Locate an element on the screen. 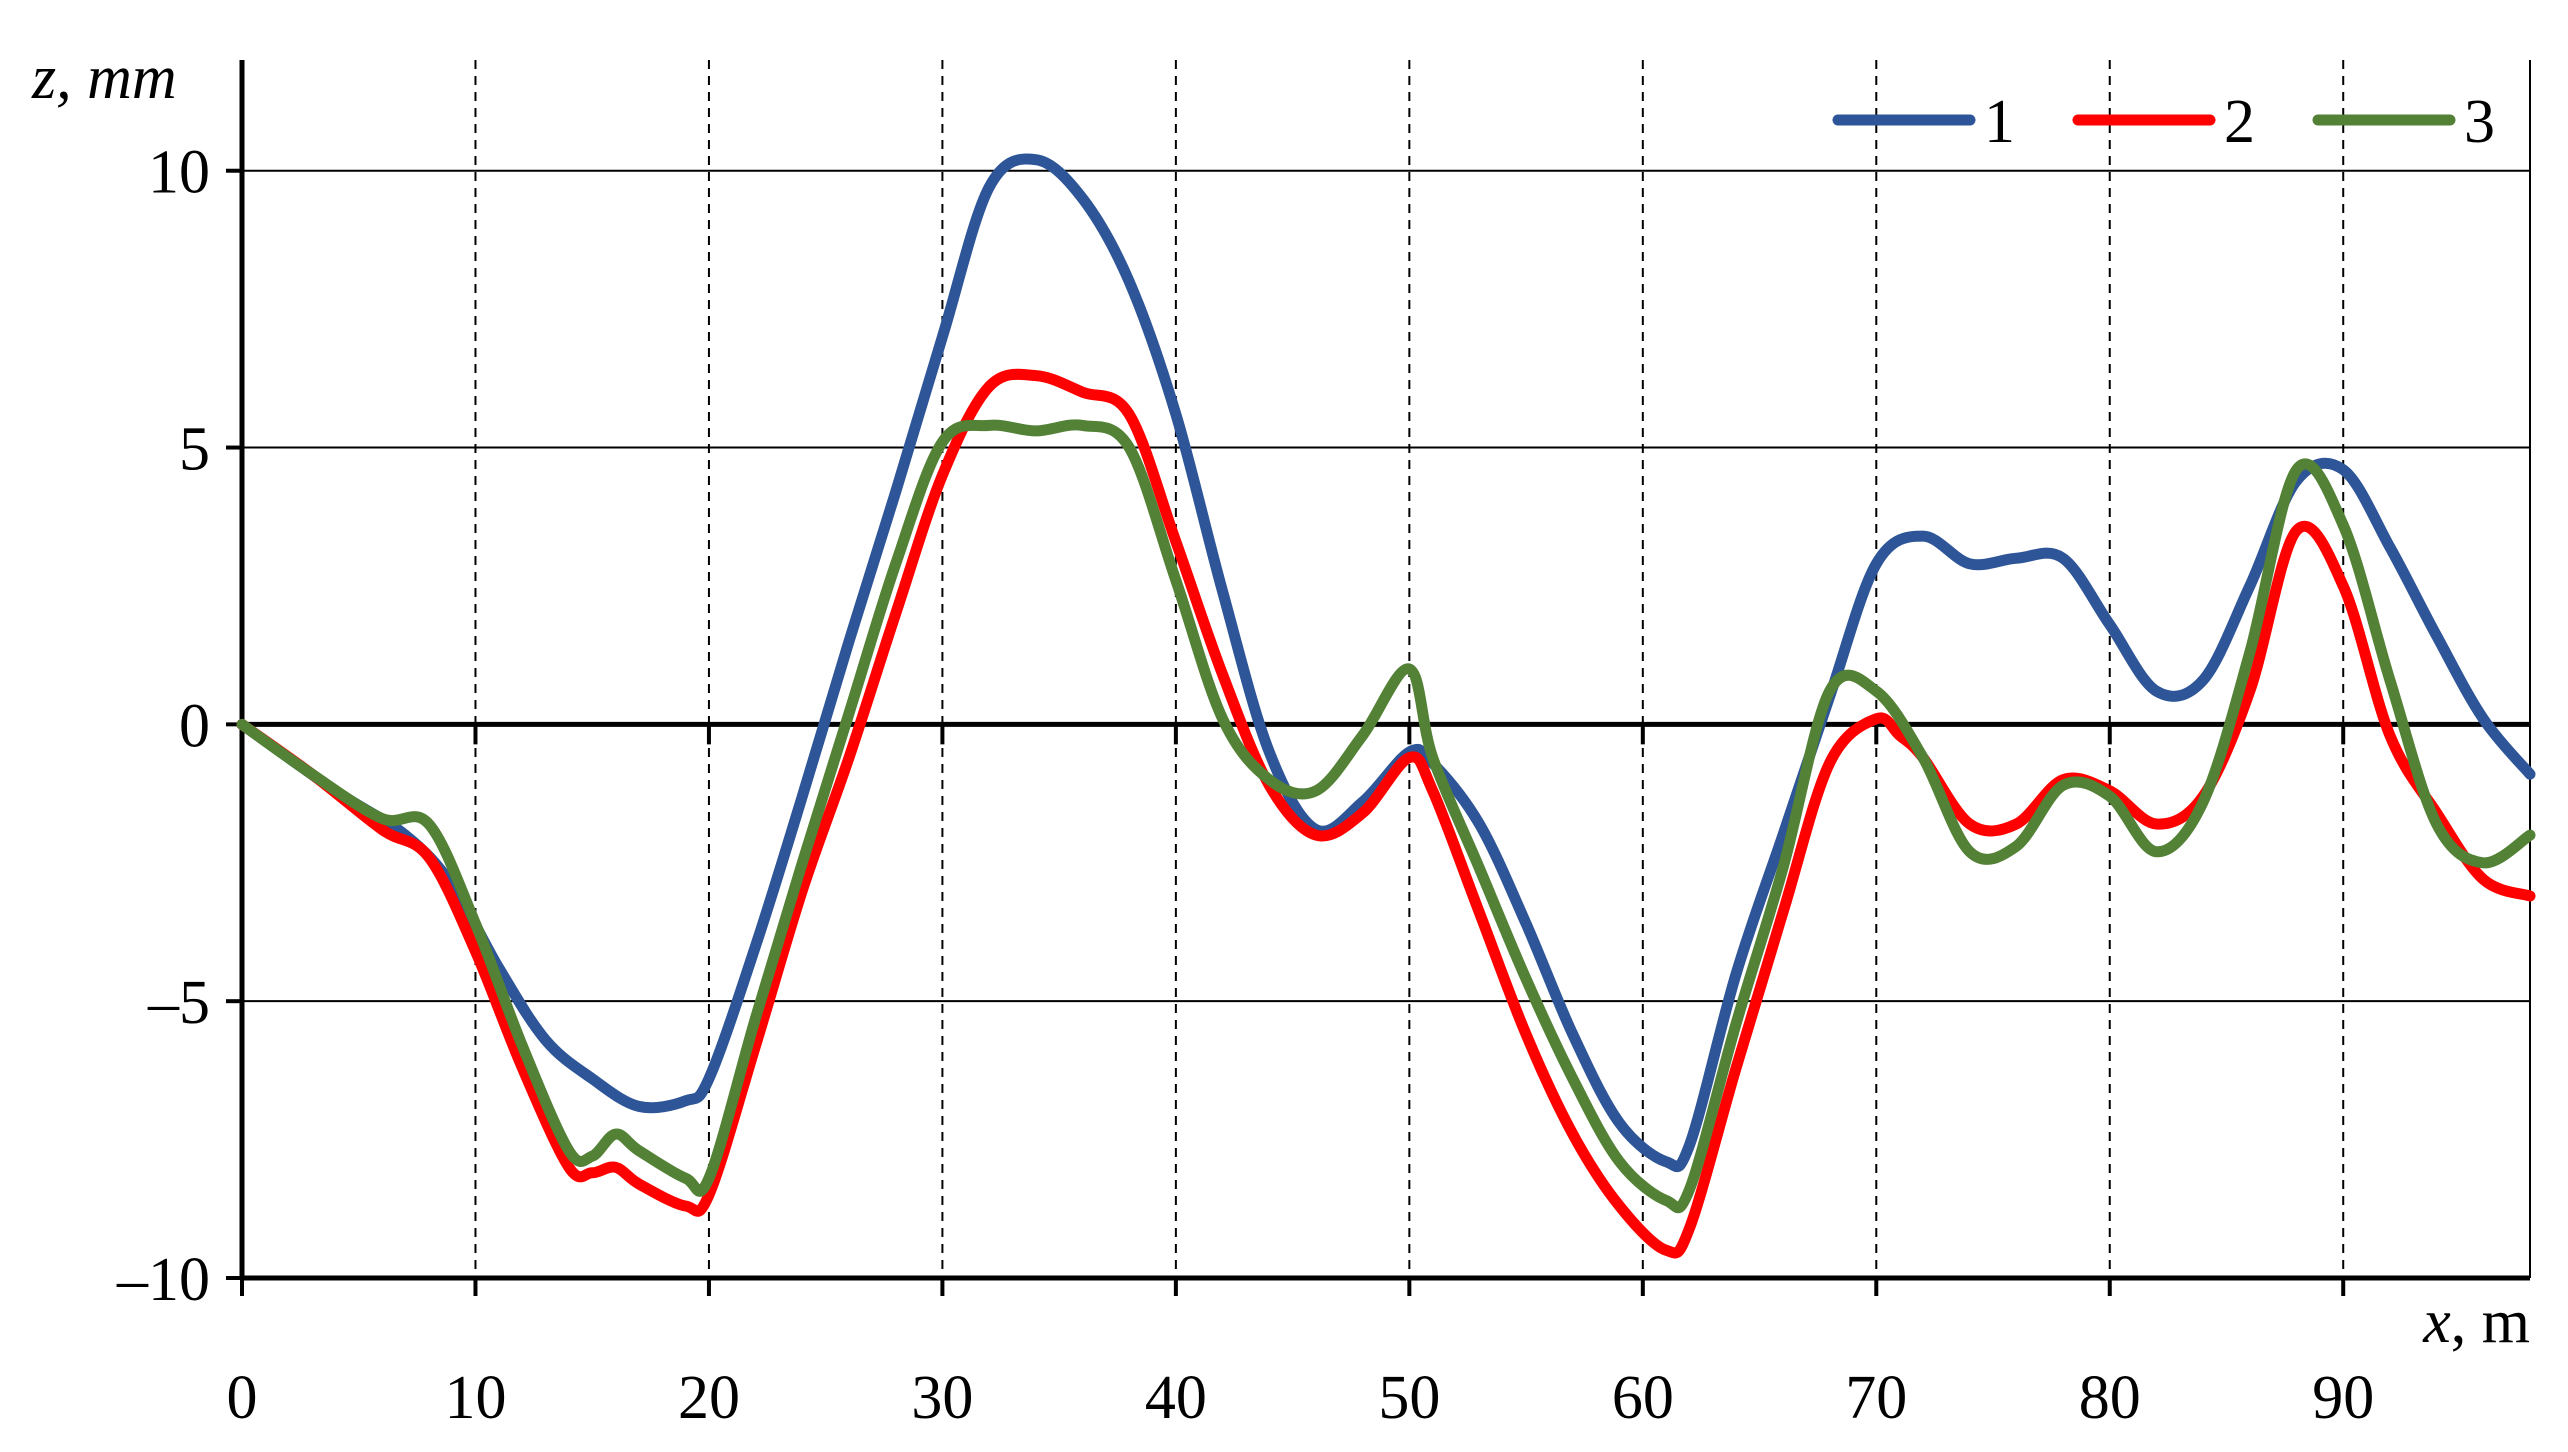  x-axis-title-unit: , m is located at coordinates (2490, 1322).